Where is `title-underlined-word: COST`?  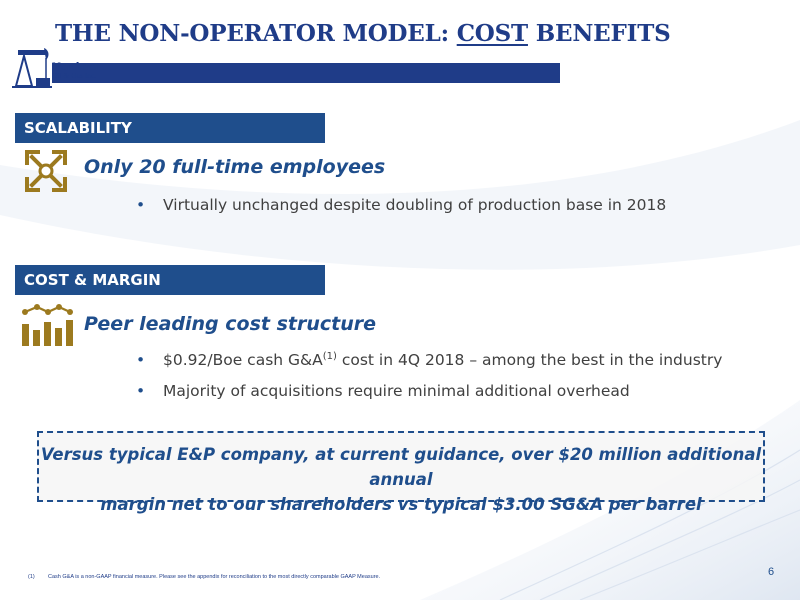
title-underlined-word: COST is located at coordinates (492, 33).